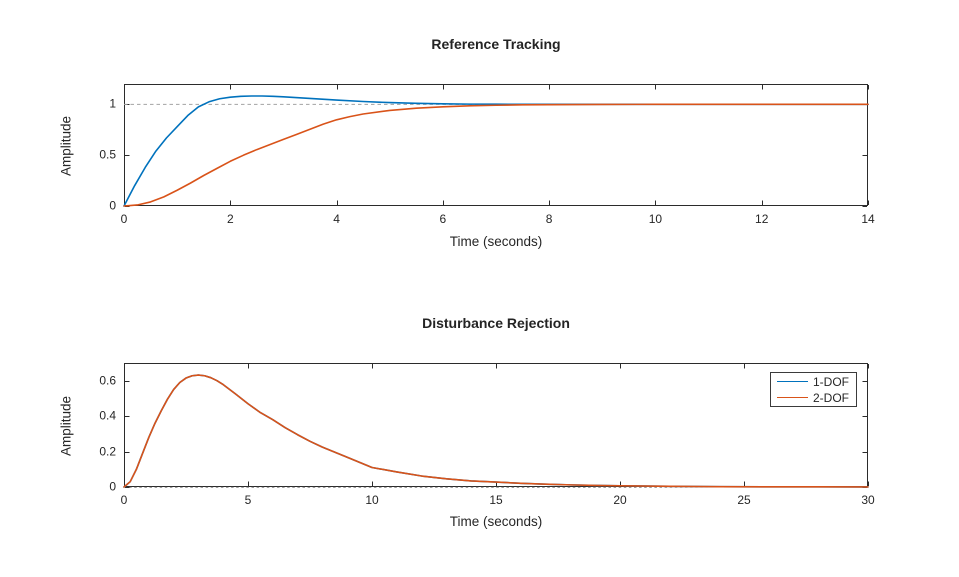 This screenshot has width=959, height=577. Describe the element at coordinates (496, 241) in the screenshot. I see `x-axis-label-top: Time (seconds)` at that location.